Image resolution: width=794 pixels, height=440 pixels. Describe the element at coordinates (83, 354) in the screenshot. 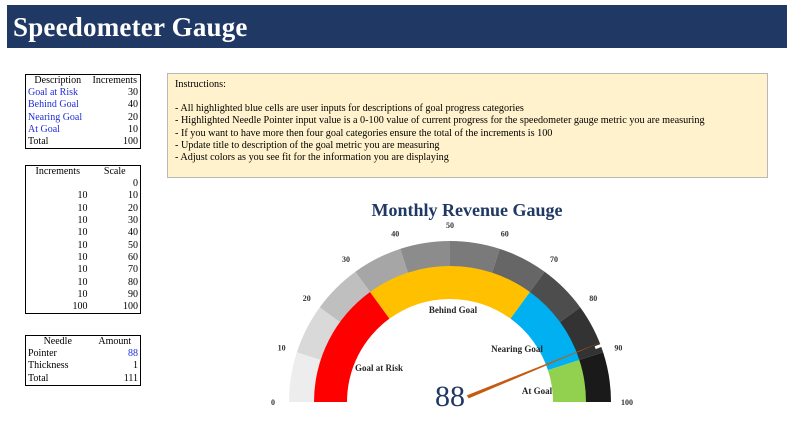

I see `table-row: Pointer 88` at that location.